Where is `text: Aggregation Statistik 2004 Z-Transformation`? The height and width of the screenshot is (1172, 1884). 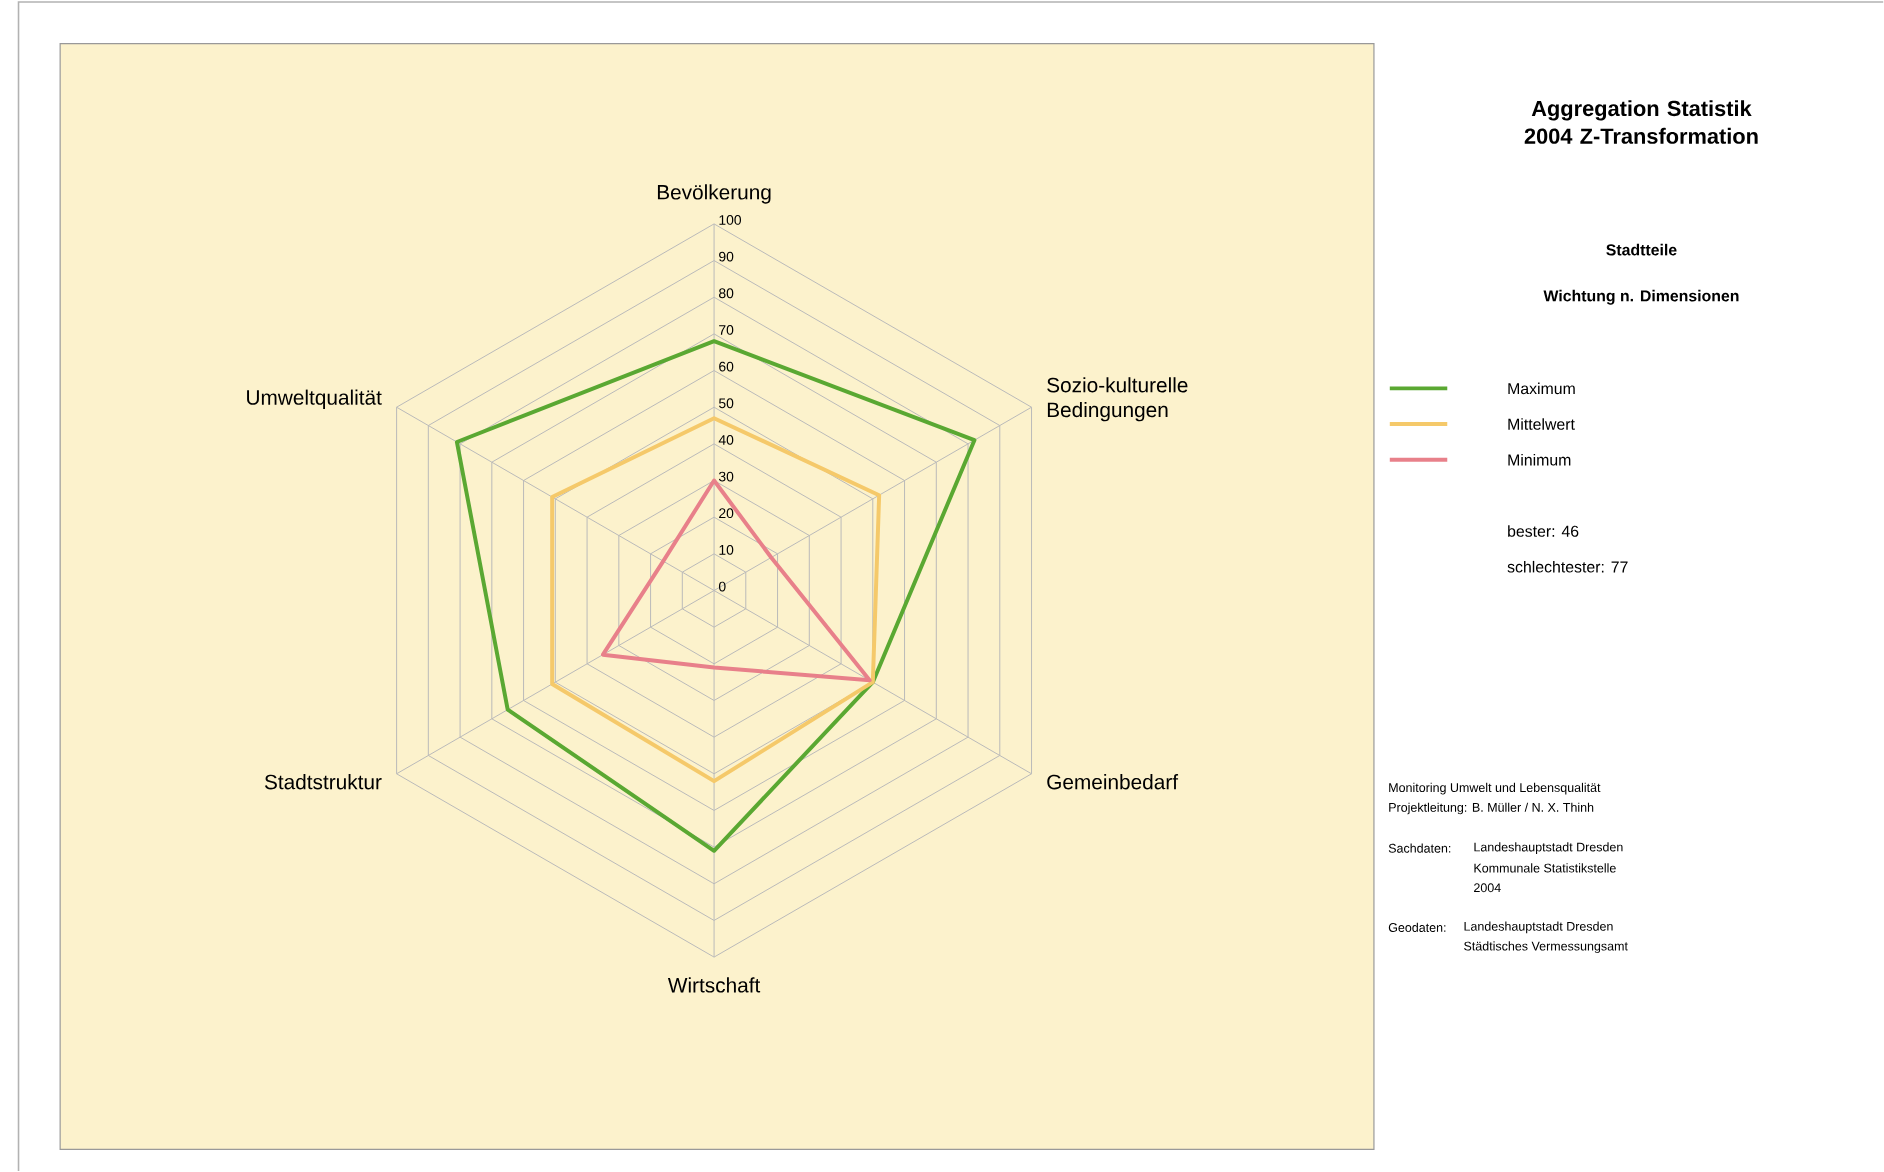 text: Aggregation Statistik 2004 Z-Transformation is located at coordinates (1641, 122).